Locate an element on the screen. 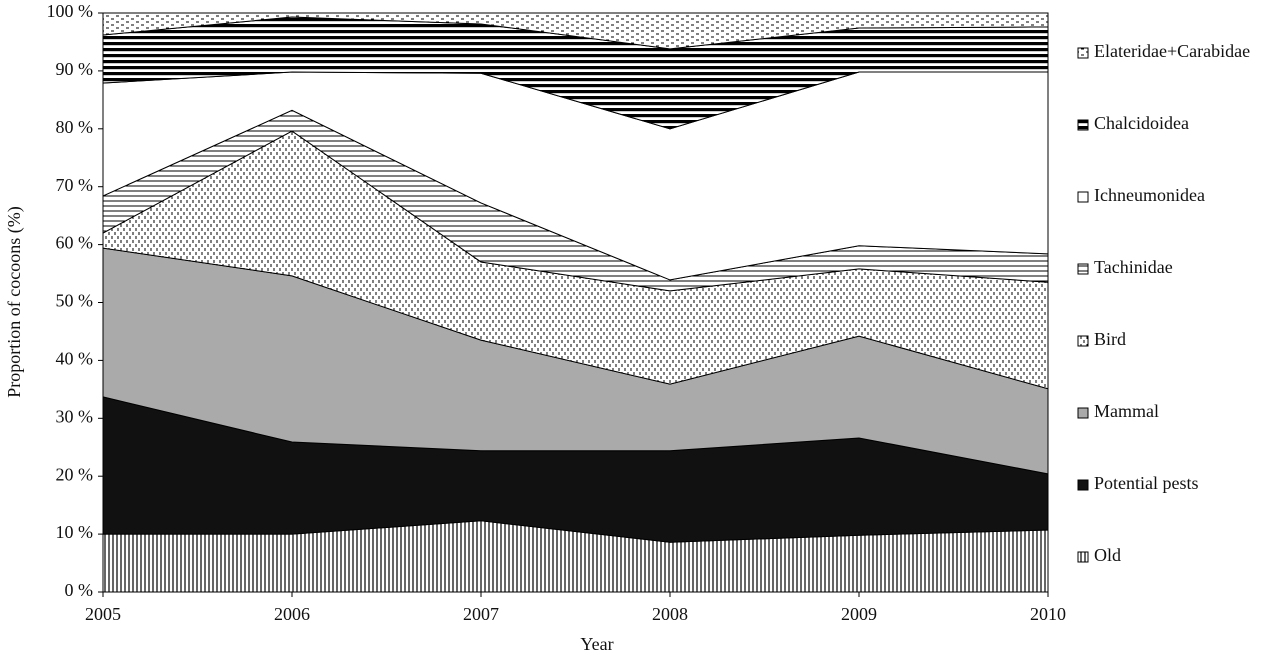 Image resolution: width=1280 pixels, height=660 pixels. legend-label: Bird is located at coordinates (1110, 339).